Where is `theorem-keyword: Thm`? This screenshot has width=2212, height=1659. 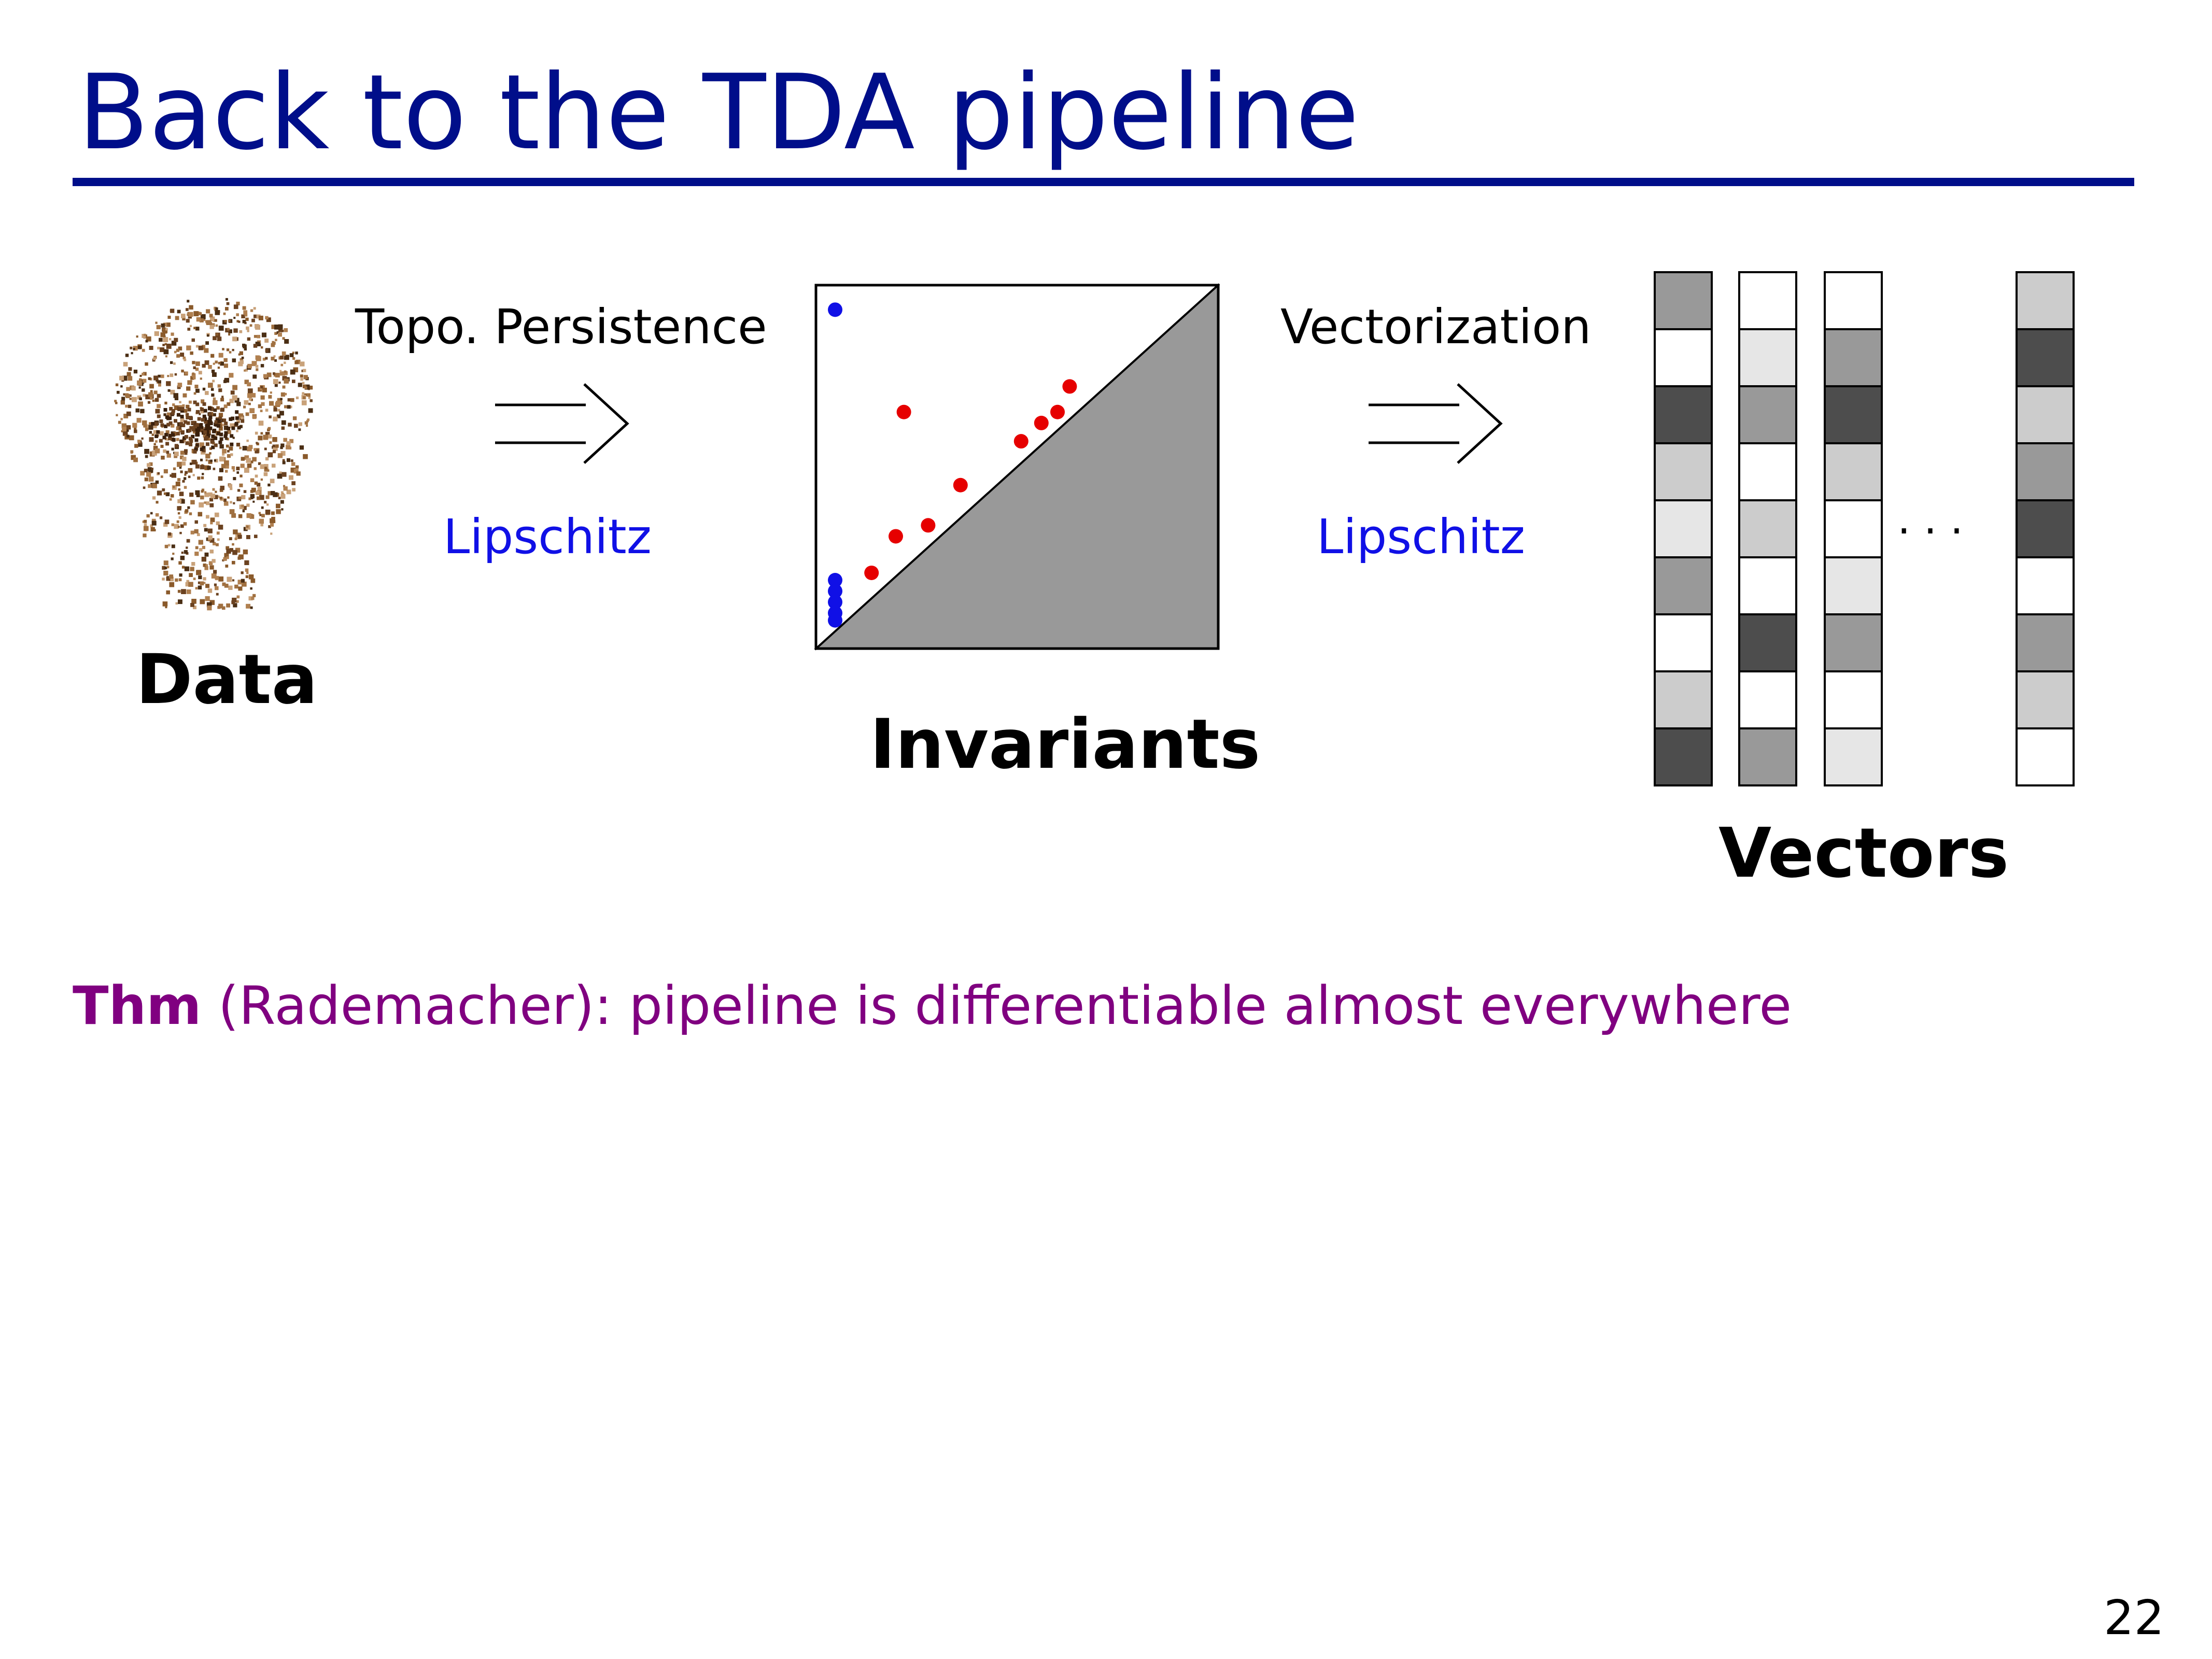 theorem-keyword: Thm is located at coordinates (137, 1006).